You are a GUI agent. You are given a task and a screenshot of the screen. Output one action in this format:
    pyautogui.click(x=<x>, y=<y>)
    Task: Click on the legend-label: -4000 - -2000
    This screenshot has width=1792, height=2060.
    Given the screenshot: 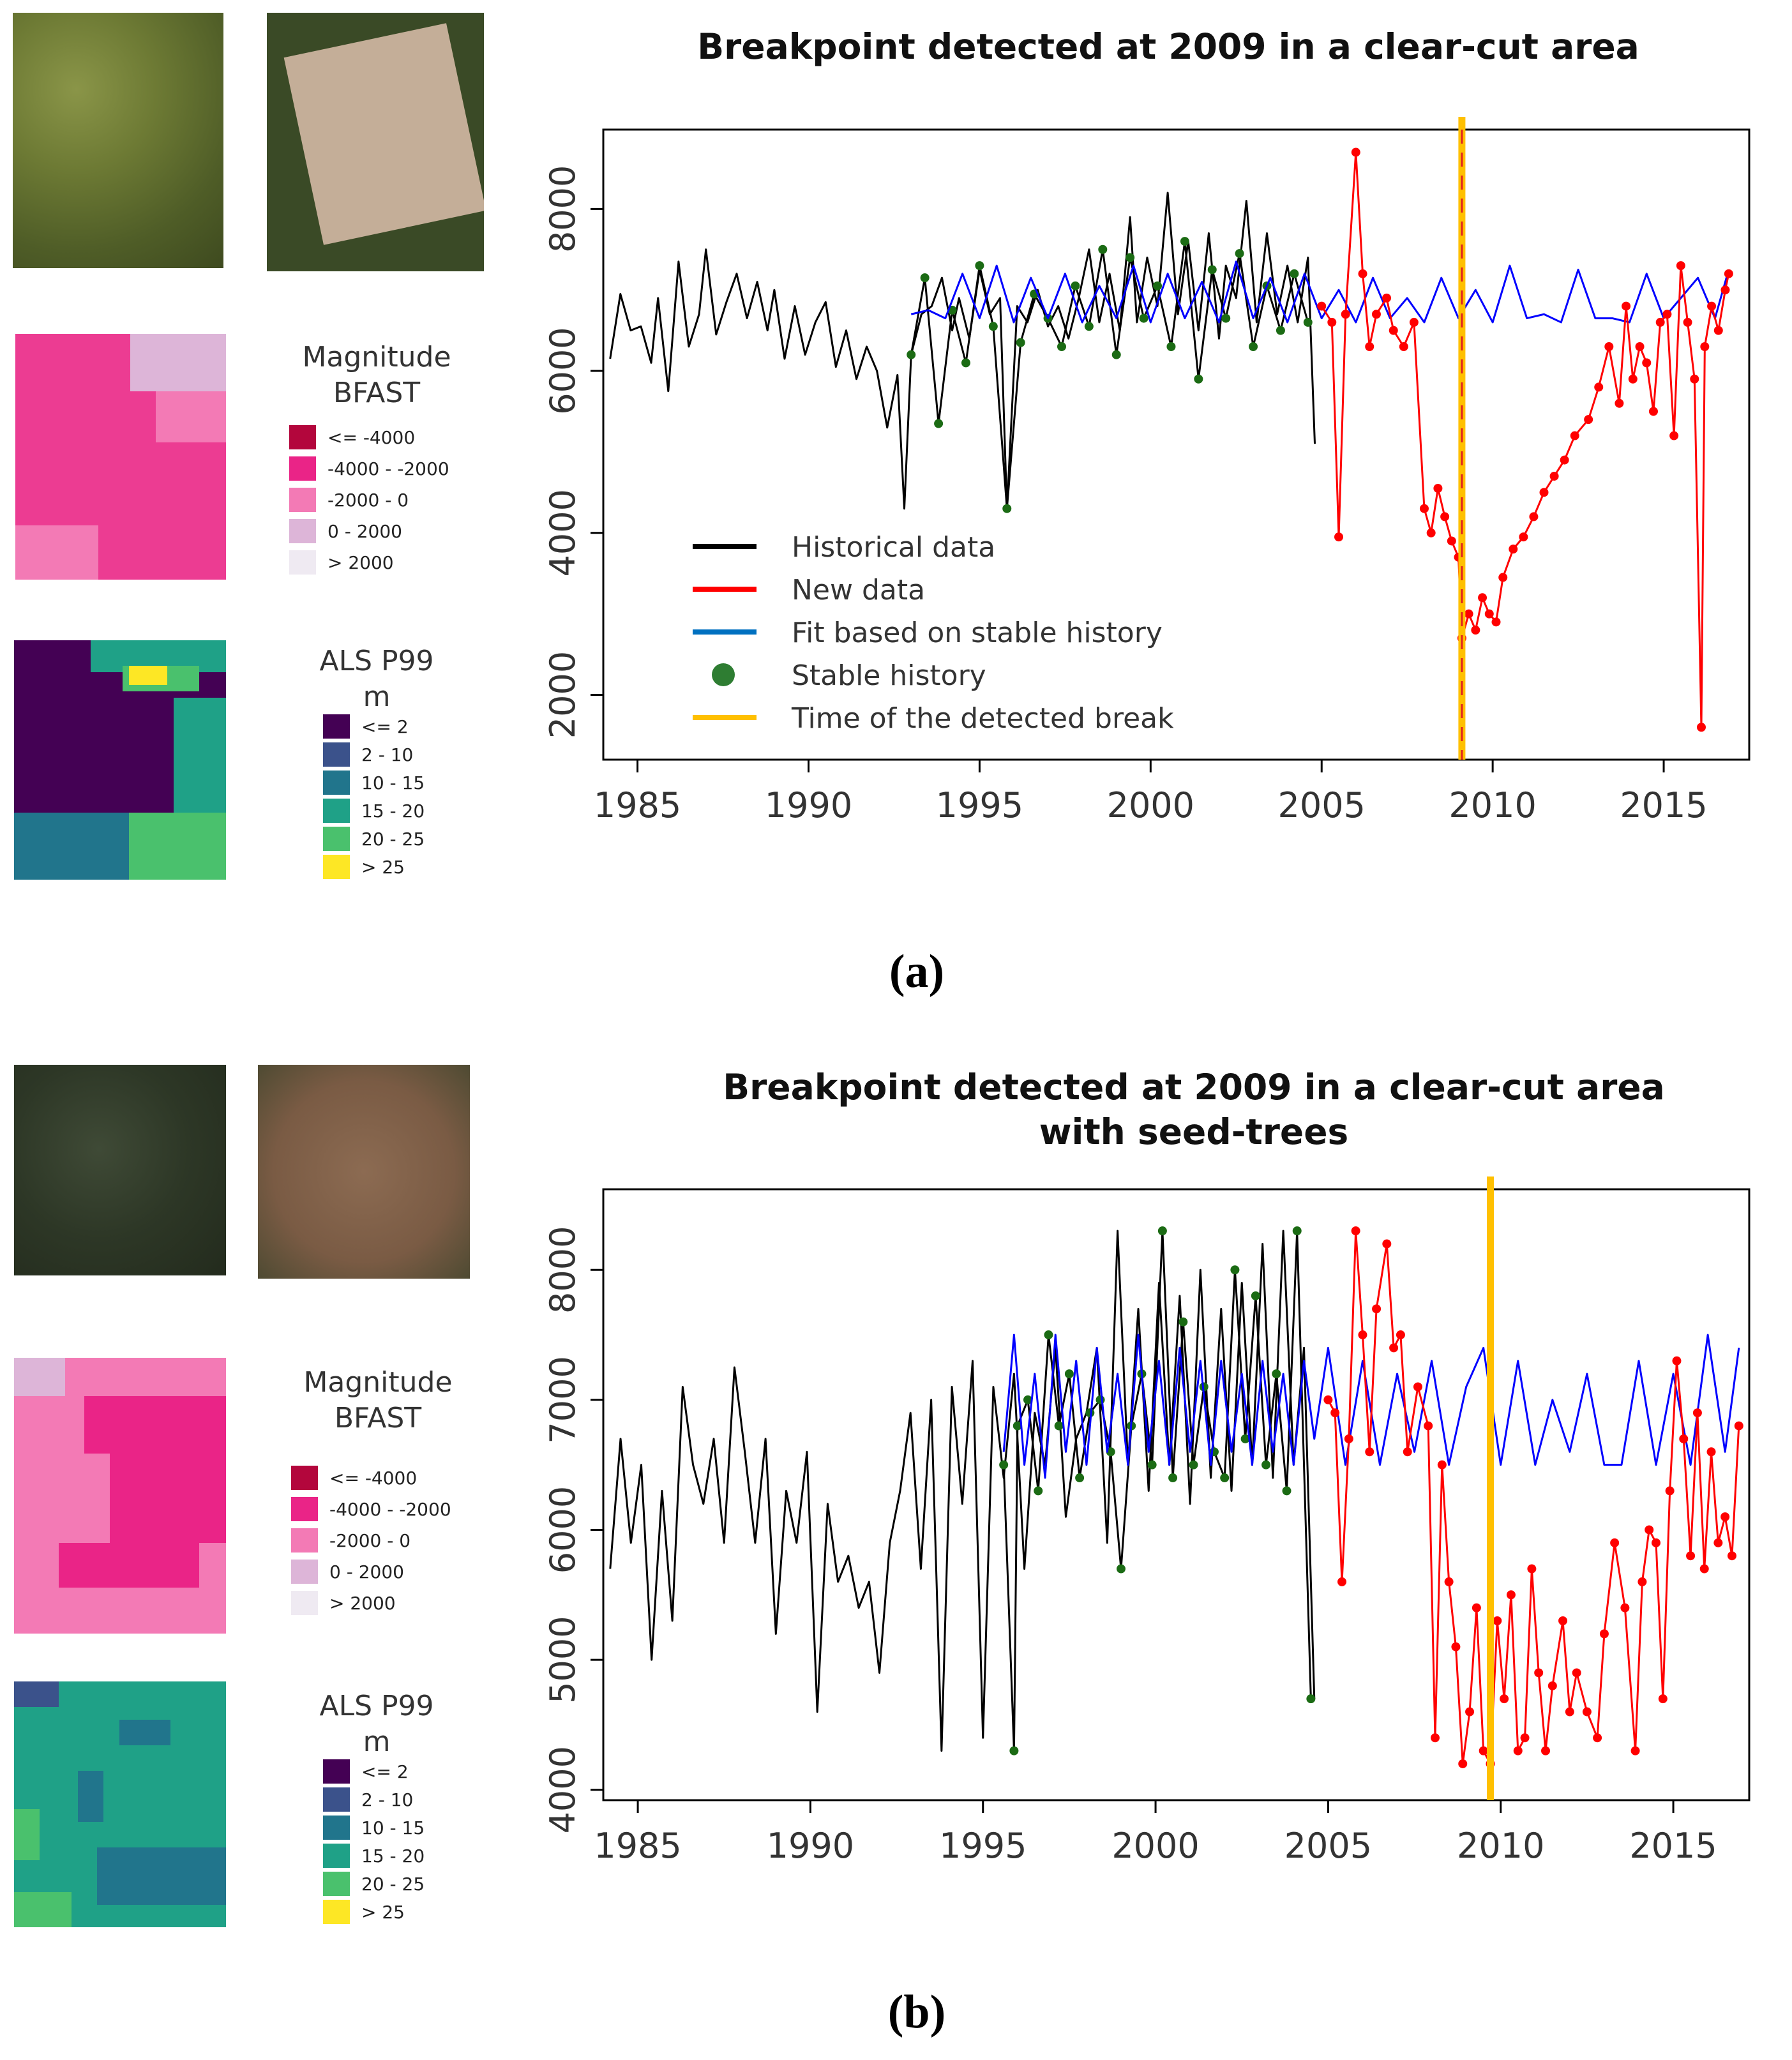 What is the action you would take?
    pyautogui.click(x=390, y=1509)
    